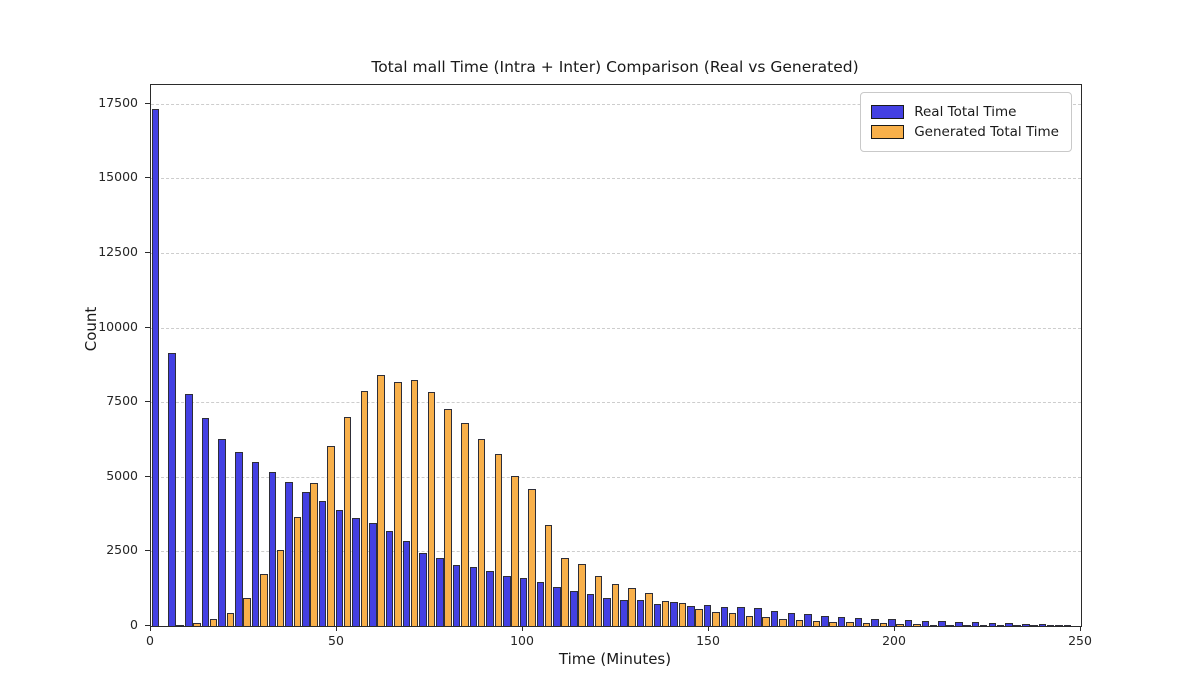  Describe the element at coordinates (965, 112) in the screenshot. I see `legend-item-real: Real Total Time` at that location.